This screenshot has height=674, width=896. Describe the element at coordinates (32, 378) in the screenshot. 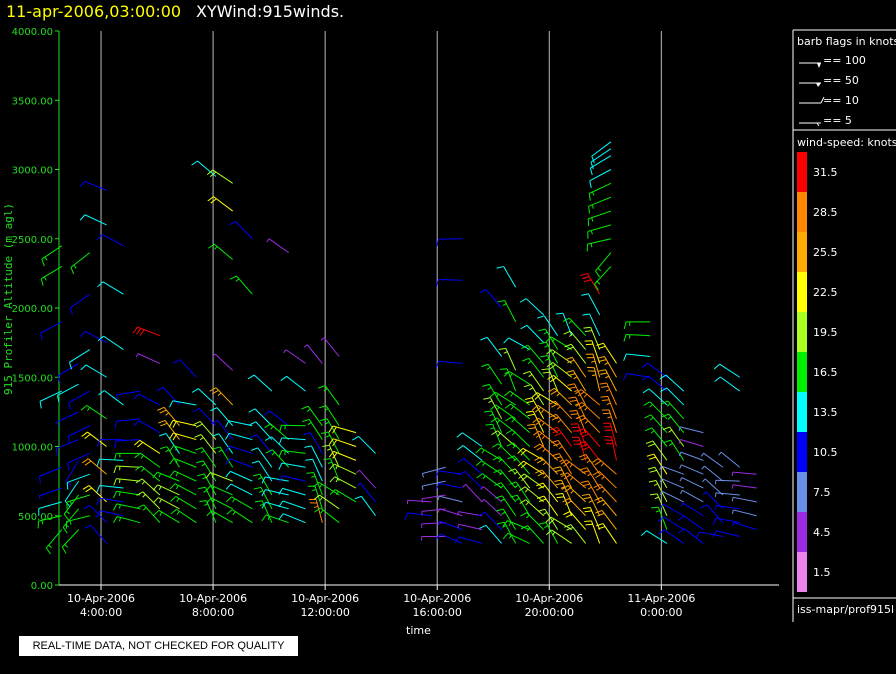

I see `y-tick-label: 1500.00` at that location.